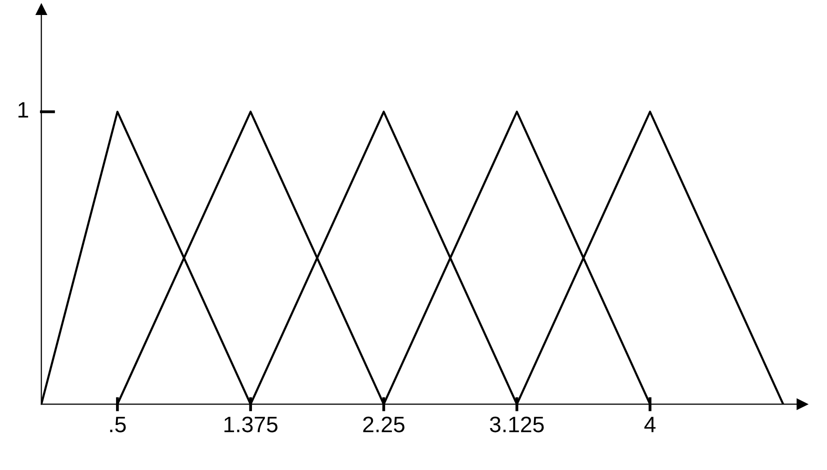 Image resolution: width=827 pixels, height=470 pixels. Describe the element at coordinates (517, 424) in the screenshot. I see `x-tick-label: 3.125` at that location.